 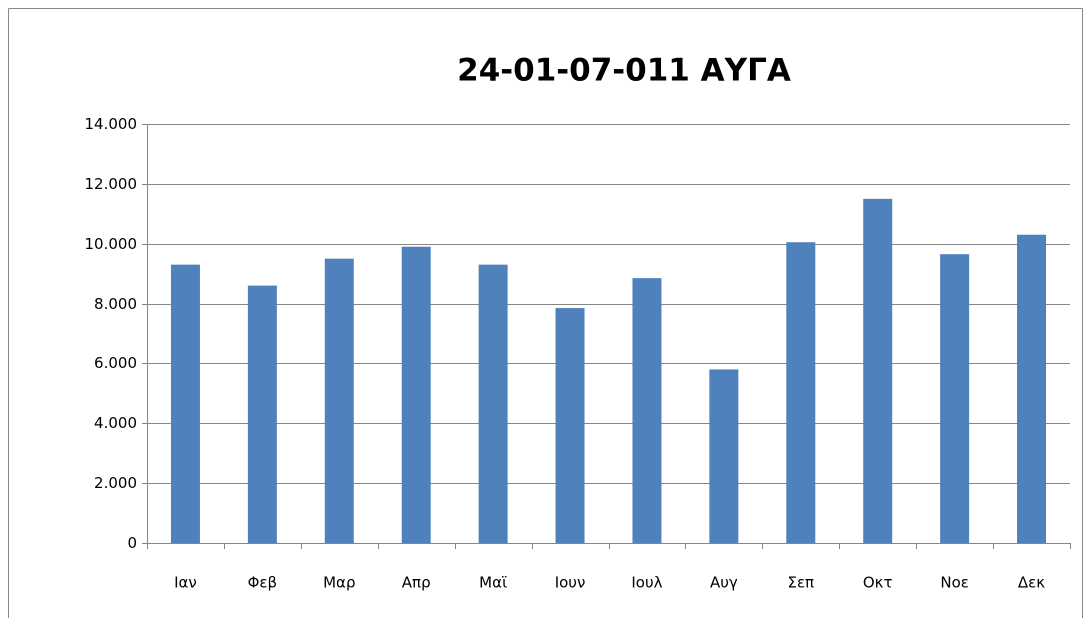 What do you see at coordinates (111, 184) in the screenshot?
I see `y-tick-label: 12.000` at bounding box center [111, 184].